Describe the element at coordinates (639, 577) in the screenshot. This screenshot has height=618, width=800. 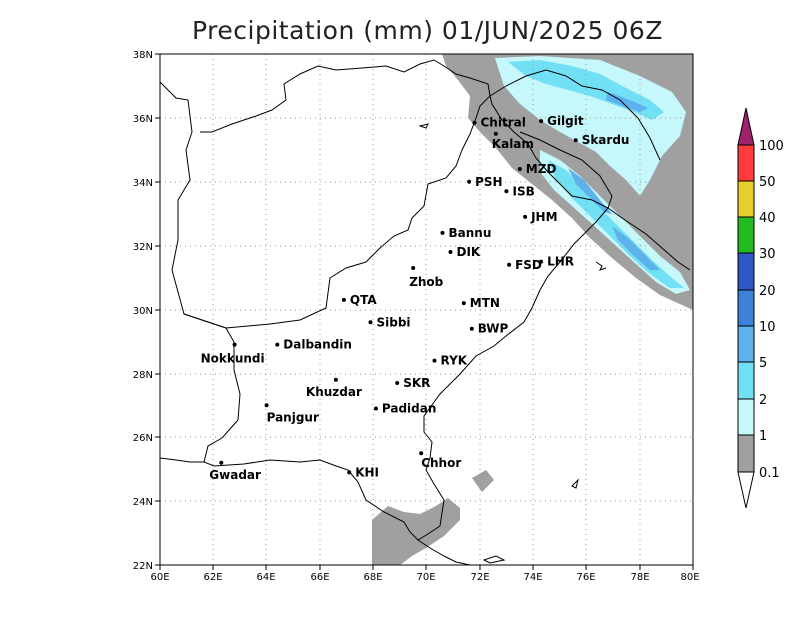
I see `lon-label: 78E` at that location.